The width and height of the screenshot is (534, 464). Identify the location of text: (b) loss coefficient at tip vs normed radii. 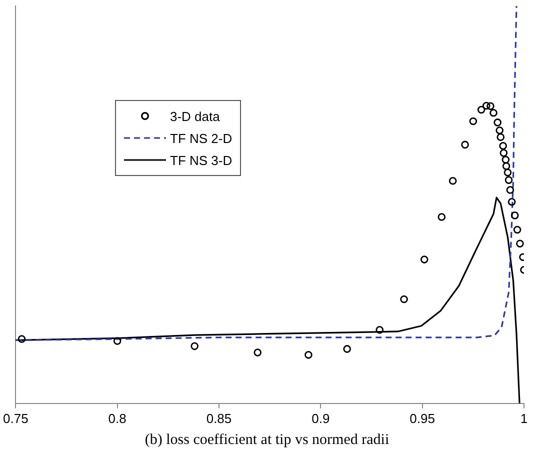
(267, 440).